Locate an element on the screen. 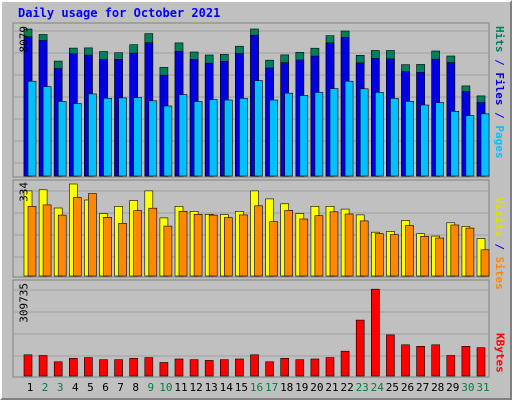  legend-sep-1: / is located at coordinates (500, 116).